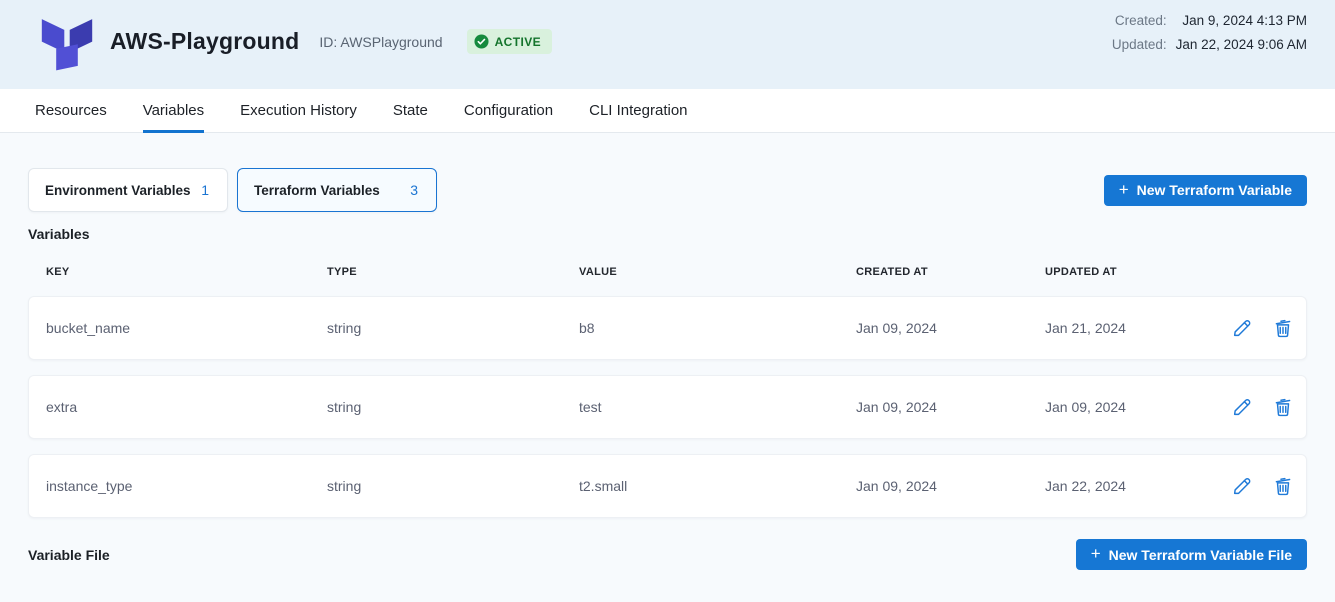 This screenshot has height=602, width=1335. What do you see at coordinates (1241, 44) in the screenshot?
I see `updated-value: Jan 22, 2024 9:06 AM` at bounding box center [1241, 44].